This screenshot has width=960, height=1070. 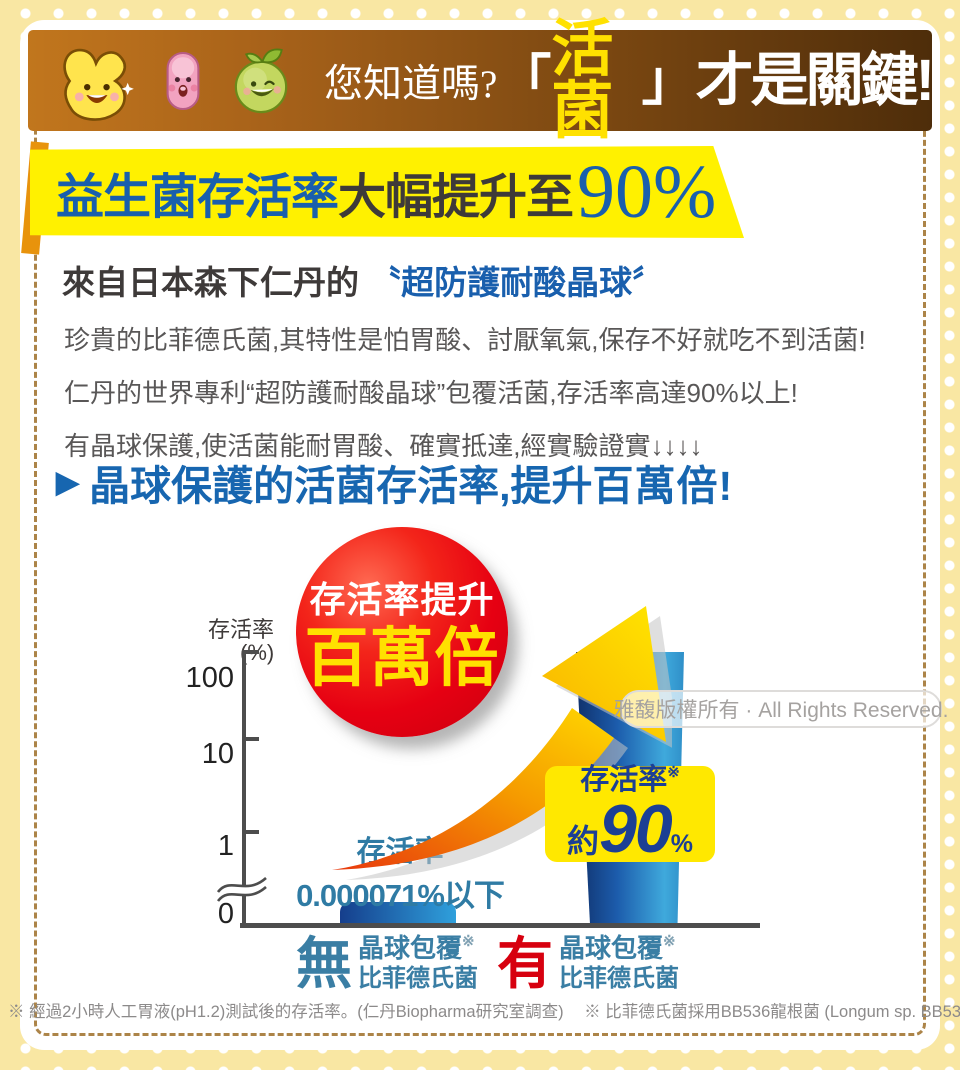 What do you see at coordinates (525, 963) in the screenshot?
I see `x-label-with-bigchar: 有` at bounding box center [525, 963].